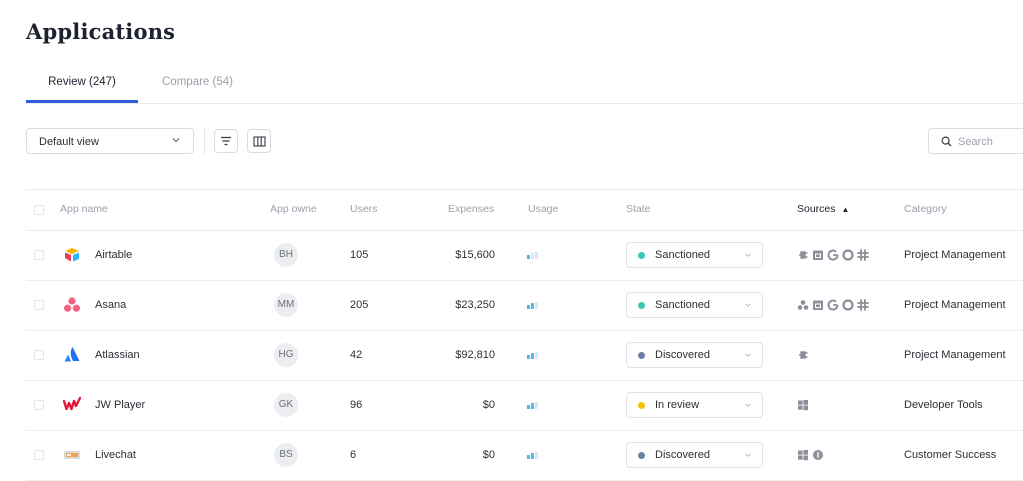 This screenshot has width=1023, height=481. I want to click on state-label: In review, so click(677, 405).